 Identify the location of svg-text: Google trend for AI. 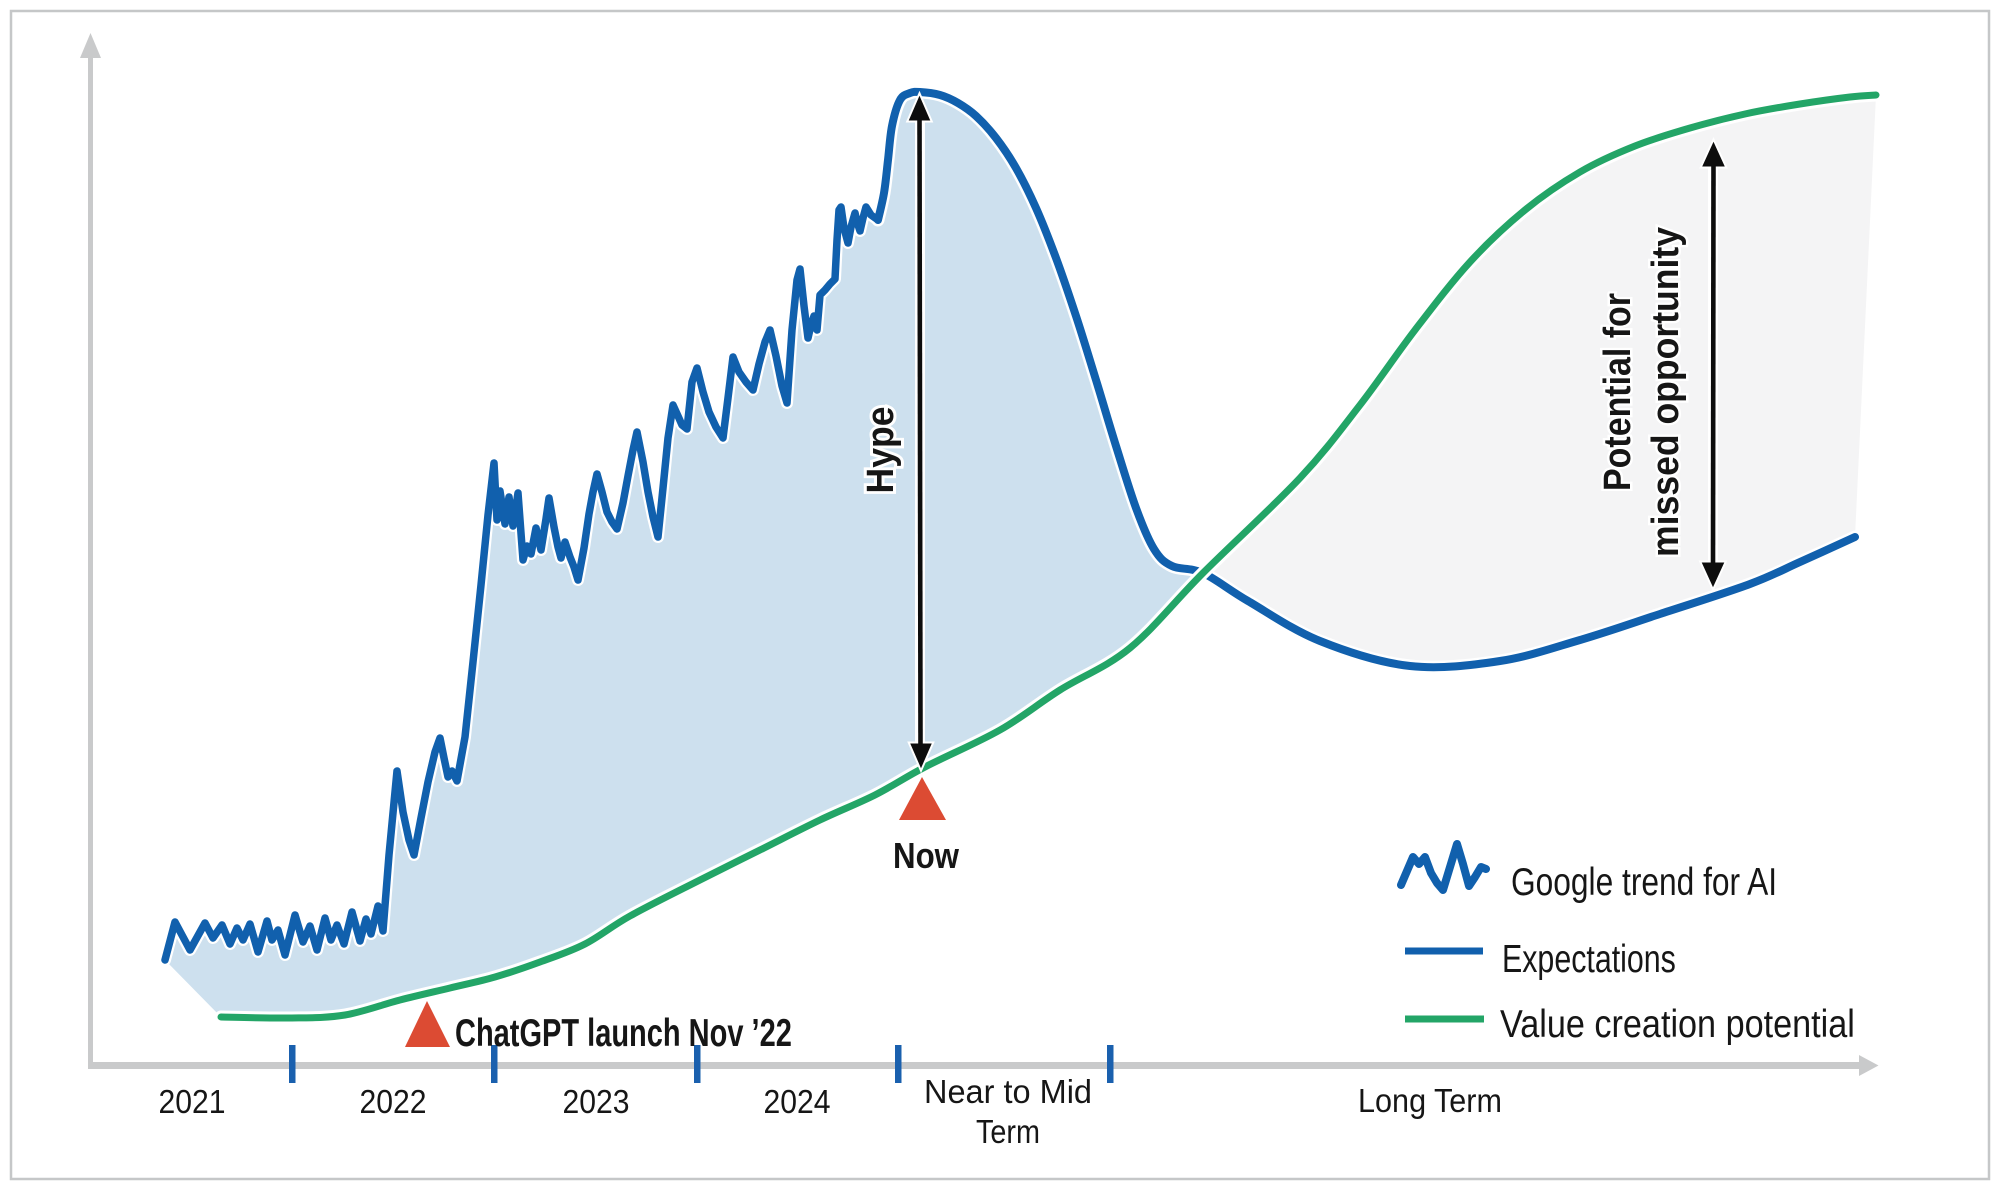
(1644, 882).